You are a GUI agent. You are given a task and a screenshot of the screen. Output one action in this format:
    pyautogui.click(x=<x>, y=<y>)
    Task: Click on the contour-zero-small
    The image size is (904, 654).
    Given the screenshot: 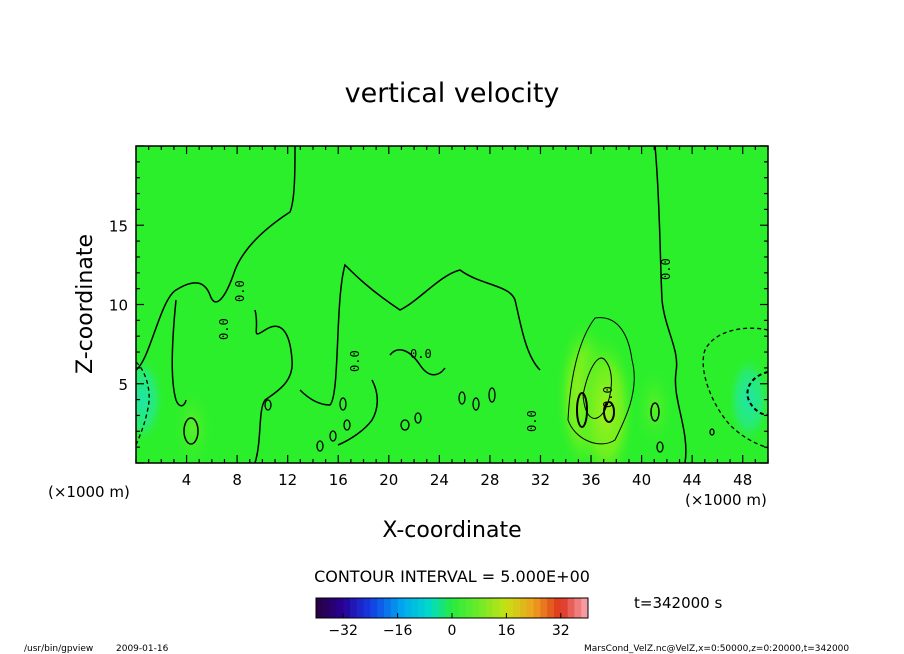 What is the action you would take?
    pyautogui.click(x=391, y=397)
    